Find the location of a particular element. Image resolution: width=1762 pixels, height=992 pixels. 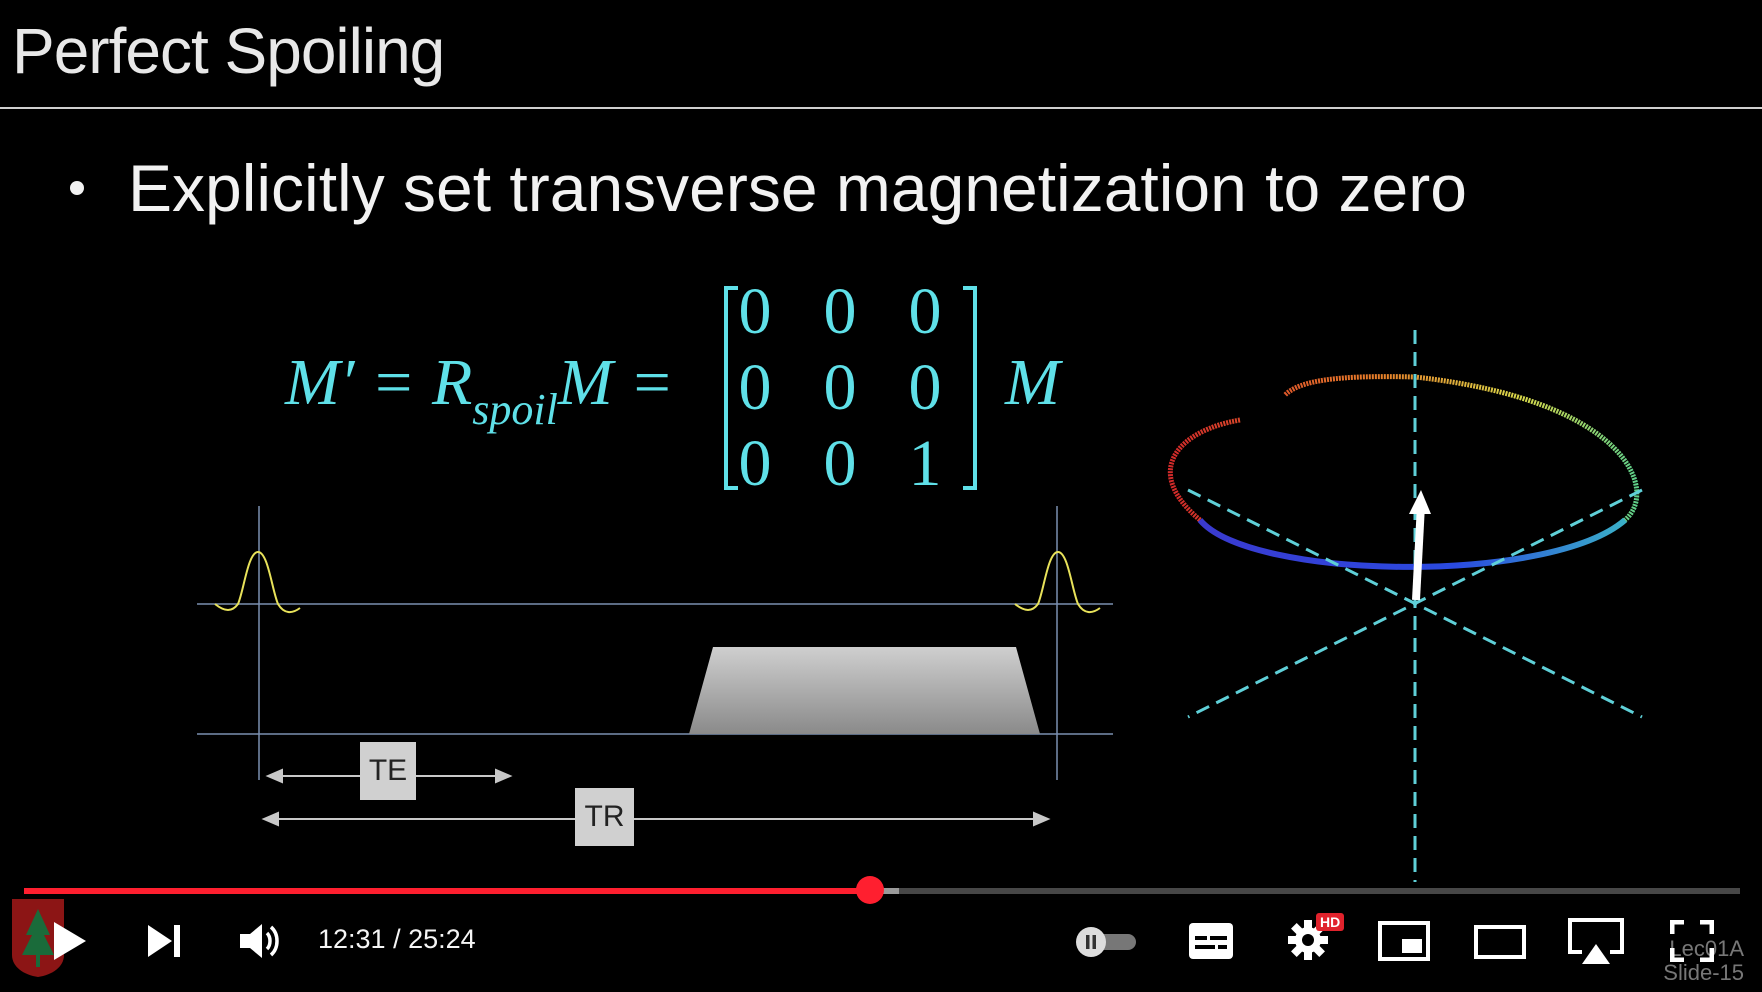

theater-mode-button is located at coordinates (1500, 944).